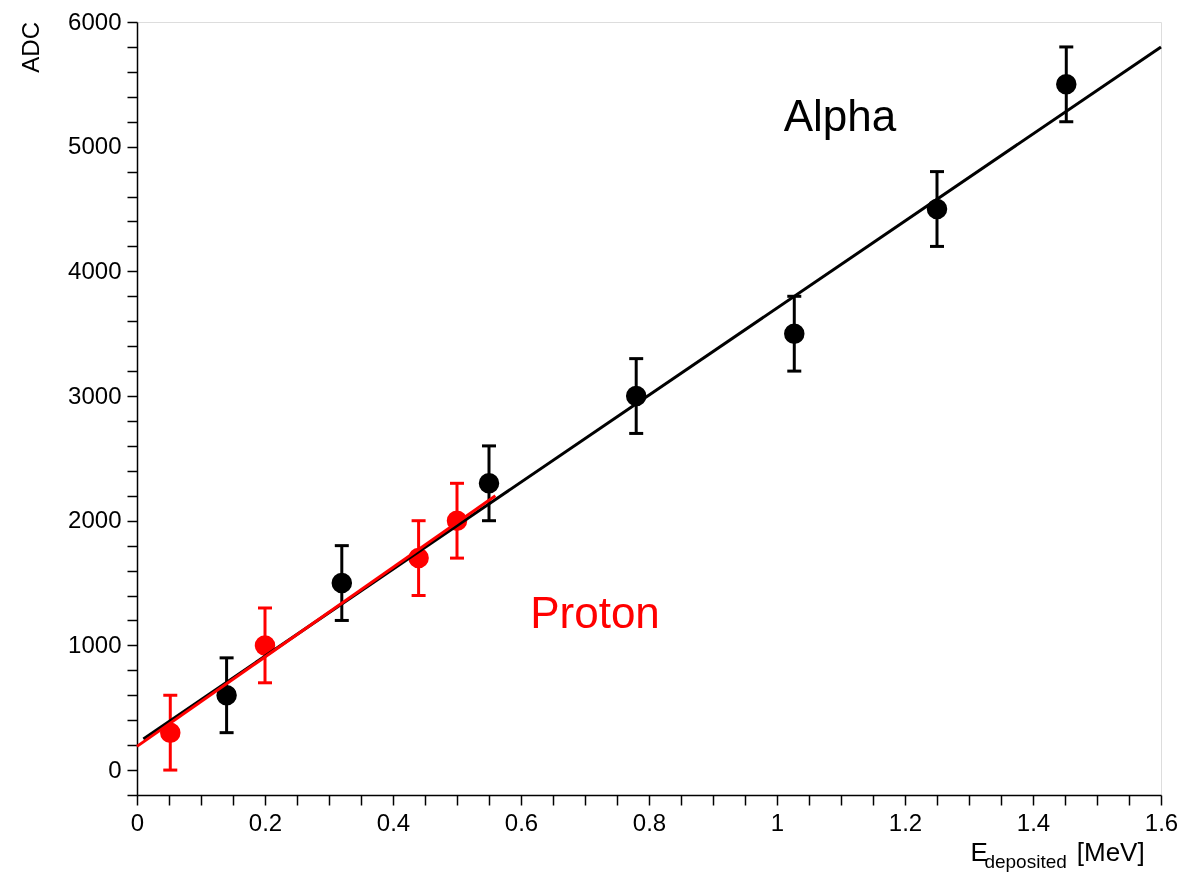 Image resolution: width=1184 pixels, height=872 pixels. Describe the element at coordinates (95, 395) in the screenshot. I see `y-tick-label: 3000` at that location.